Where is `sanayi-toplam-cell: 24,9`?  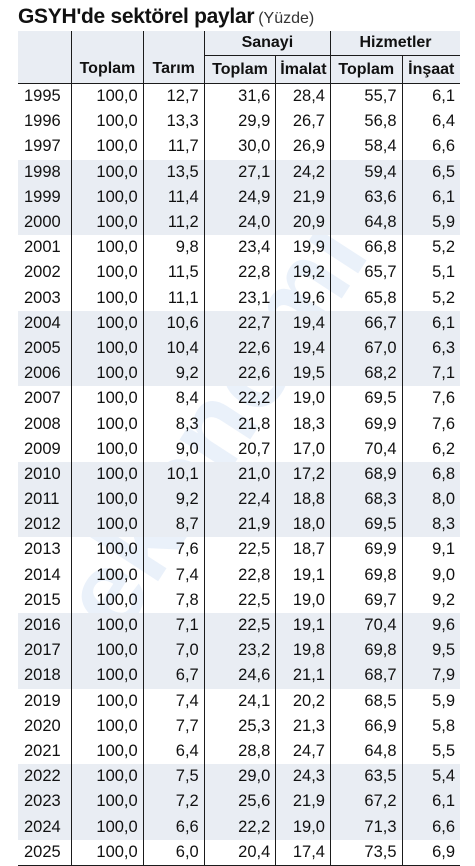 sanayi-toplam-cell: 24,9 is located at coordinates (239, 197).